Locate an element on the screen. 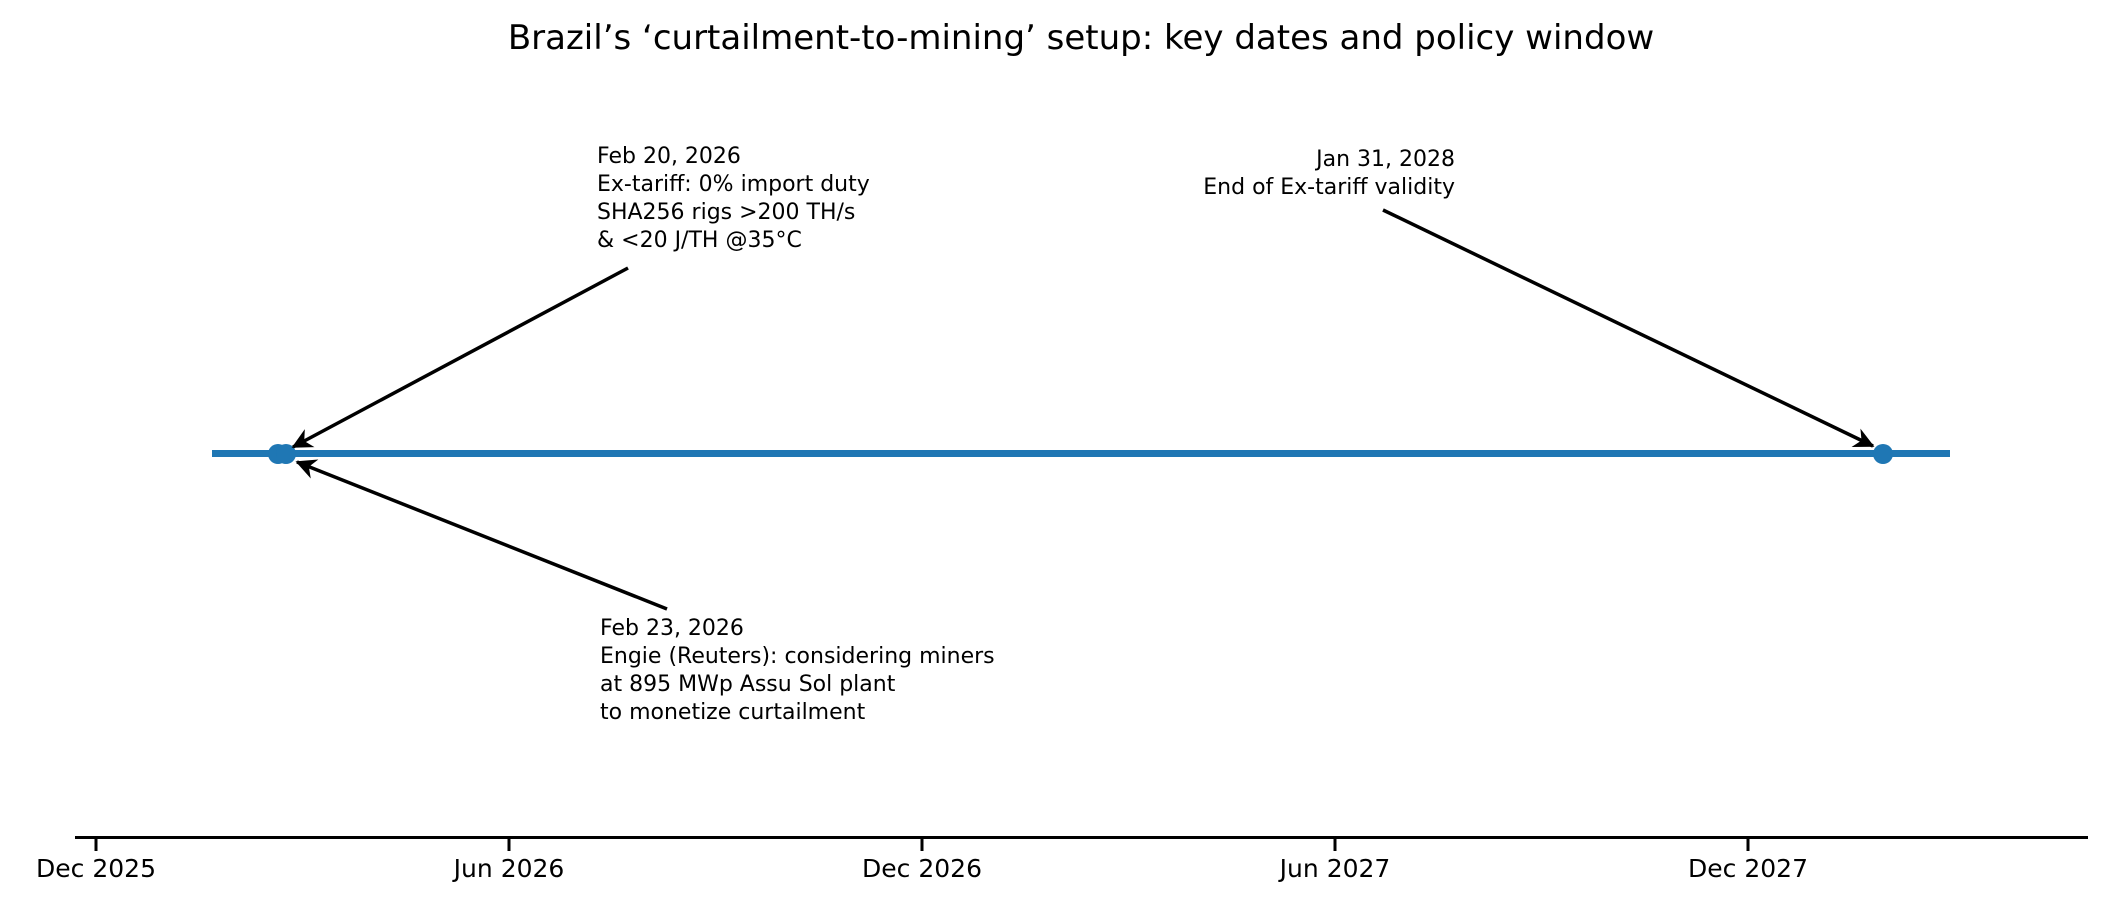 This screenshot has height=913, width=2113. annotation-jan-31-2028: Jan 31, 2028 End of Ex-tariff validity is located at coordinates (1329, 174).